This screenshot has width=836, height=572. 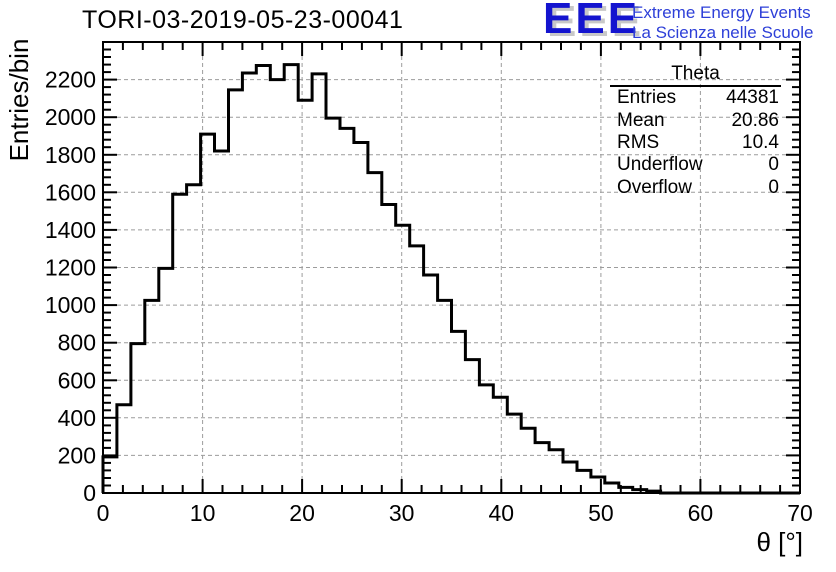 I want to click on stats-value: 10.4, so click(x=760, y=142).